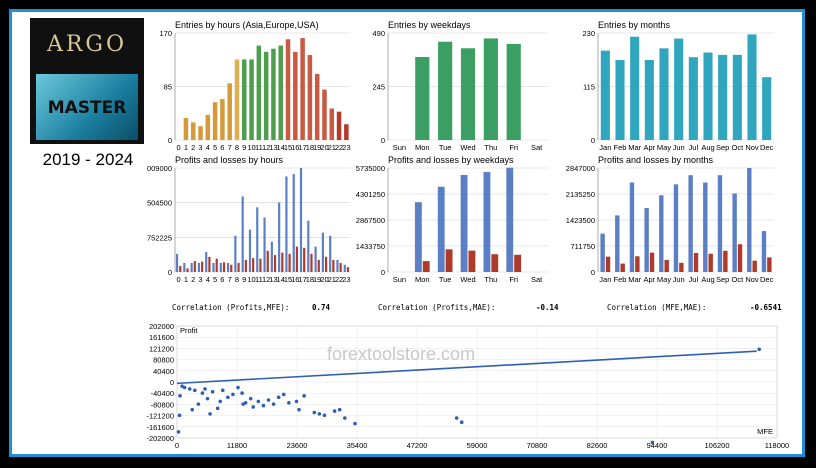 The height and width of the screenshot is (468, 816). I want to click on pw-xtick: Thu, so click(490, 279).